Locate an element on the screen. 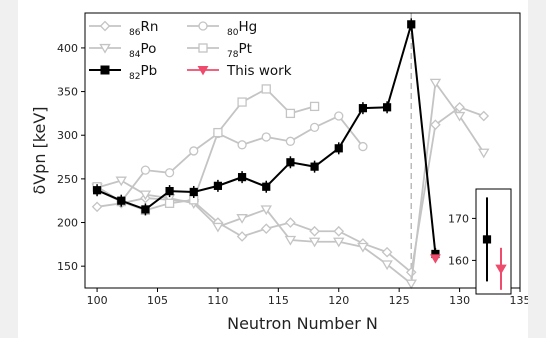  legend-label: This work is located at coordinates (259, 71).